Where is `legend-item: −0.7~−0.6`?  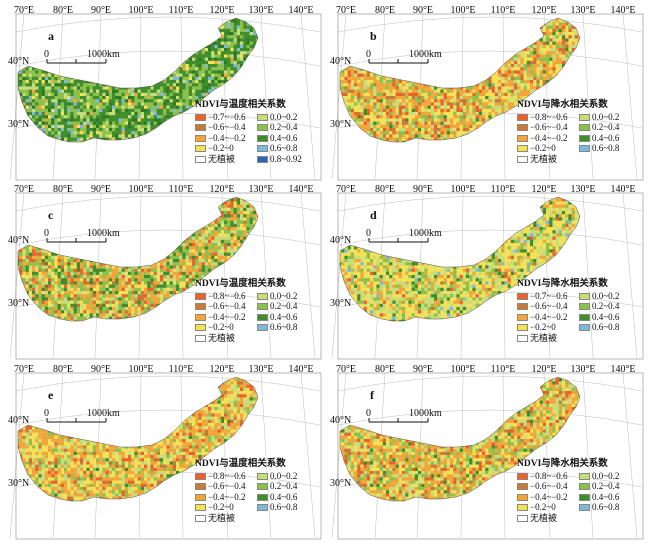
legend-item: −0.7~−0.6 is located at coordinates (548, 296).